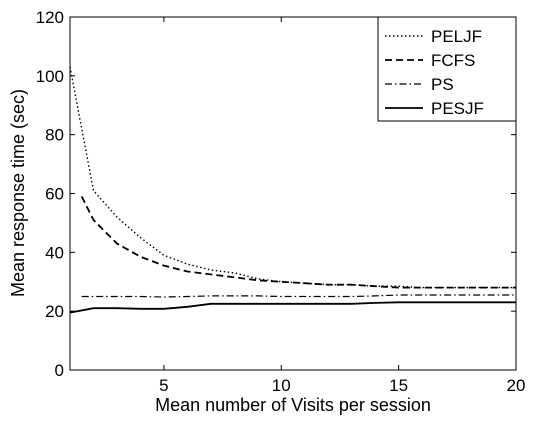  What do you see at coordinates (456, 36) in the screenshot?
I see `legend-label-peljf: PELJF` at bounding box center [456, 36].